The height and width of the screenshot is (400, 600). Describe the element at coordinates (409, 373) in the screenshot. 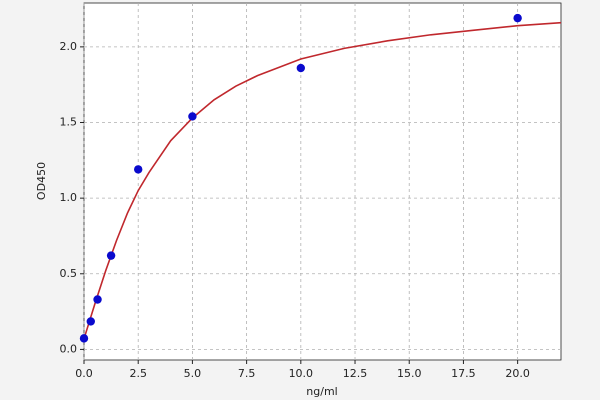

I see `x-tick-label: 15.0` at that location.